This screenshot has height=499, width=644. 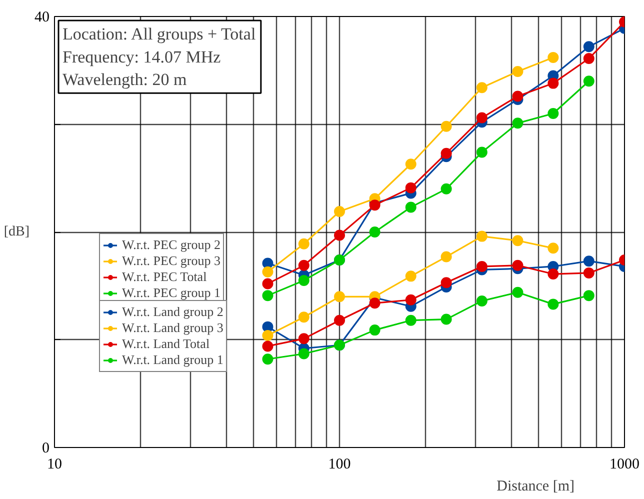 What do you see at coordinates (173, 360) in the screenshot?
I see `legend-label: W.r.t. Land group 1` at bounding box center [173, 360].